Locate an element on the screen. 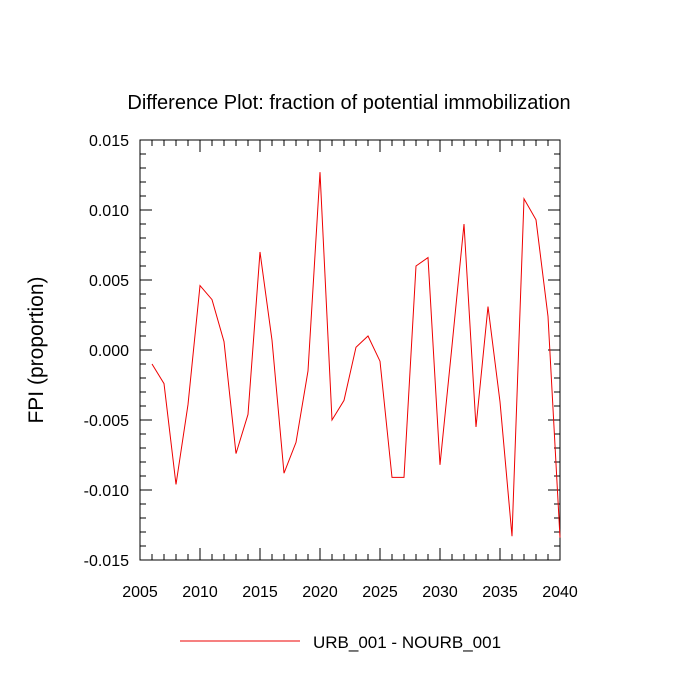 The image size is (700, 700). y-tick-label: 0.010 is located at coordinates (109, 211).